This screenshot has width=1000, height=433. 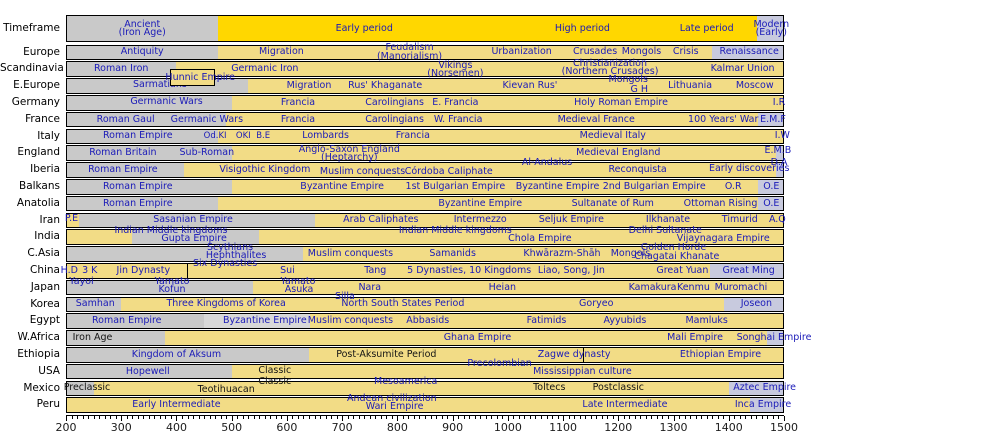 What do you see at coordinates (425, 52) in the screenshot?
I see `row-bar-europe` at bounding box center [425, 52].